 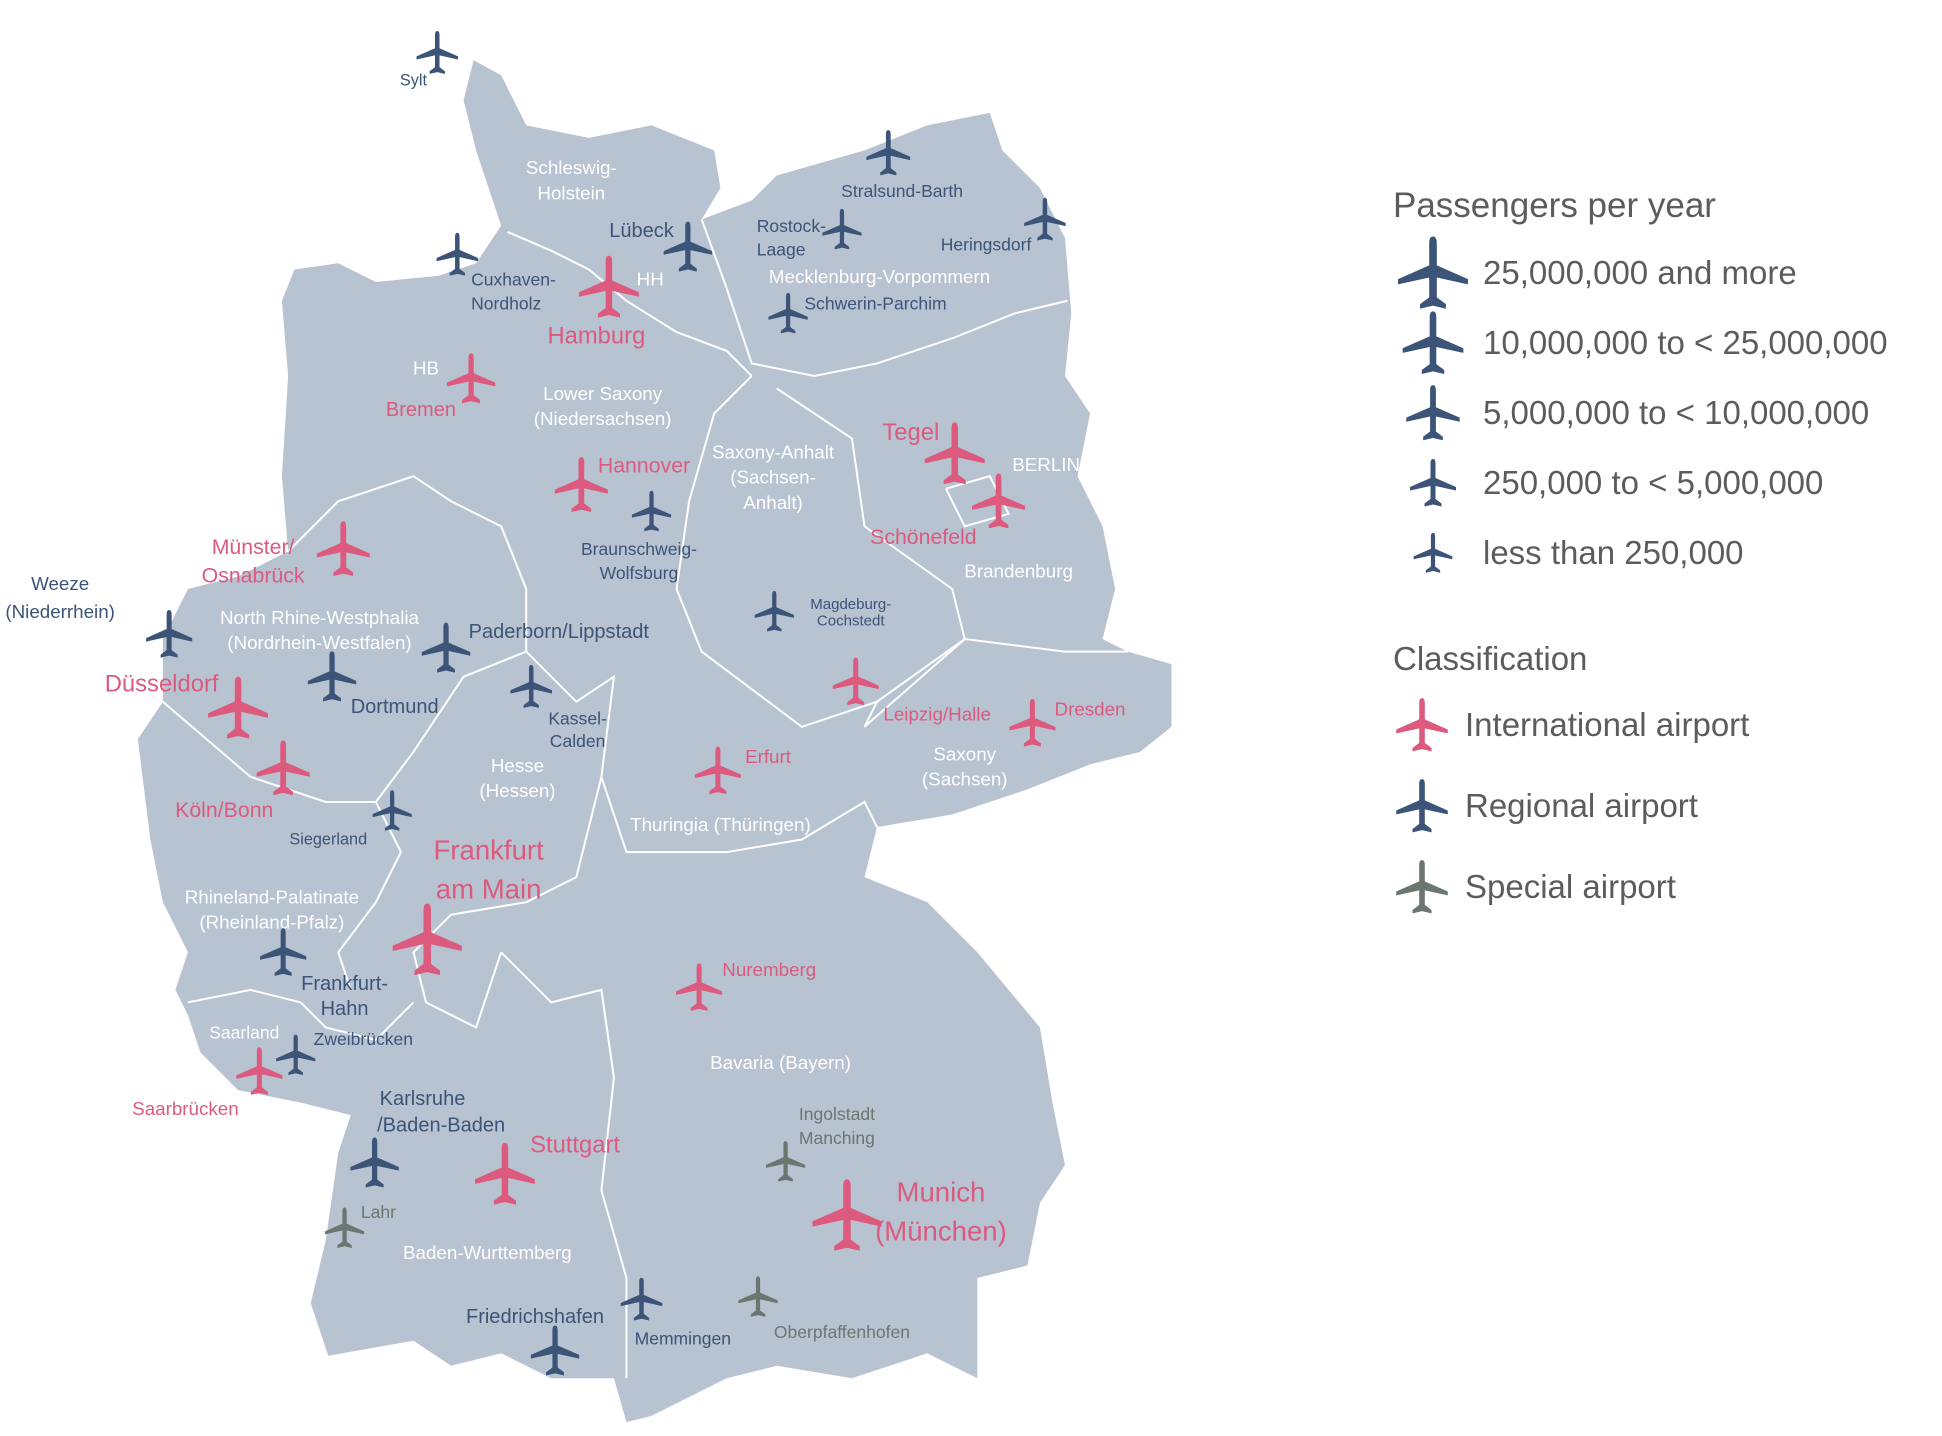 What do you see at coordinates (344, 984) in the screenshot?
I see `airport-label: Frankfurt-` at bounding box center [344, 984].